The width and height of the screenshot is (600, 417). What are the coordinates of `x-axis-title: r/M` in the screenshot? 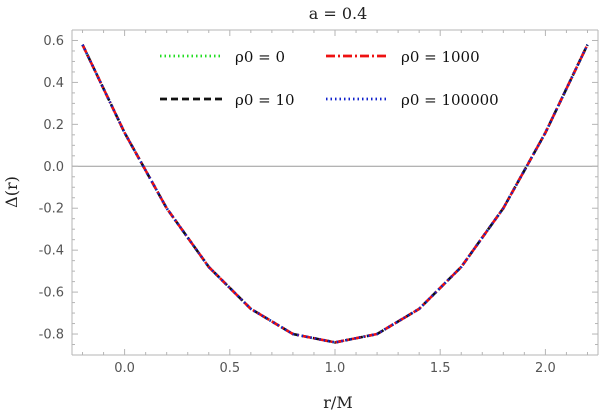 It's located at (337, 402).